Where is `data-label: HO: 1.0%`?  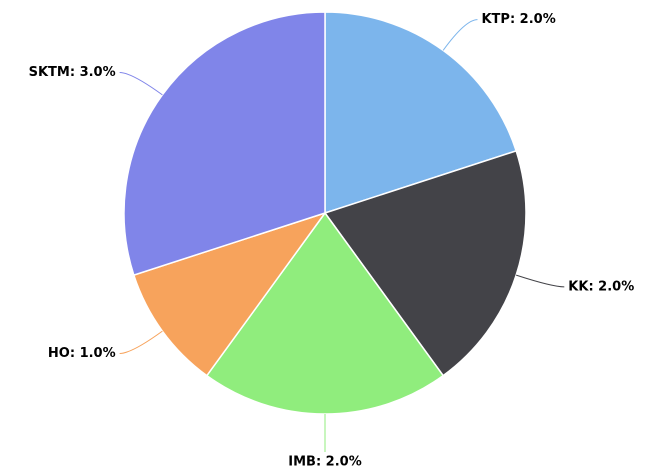 data-label: HO: 1.0% is located at coordinates (82, 353).